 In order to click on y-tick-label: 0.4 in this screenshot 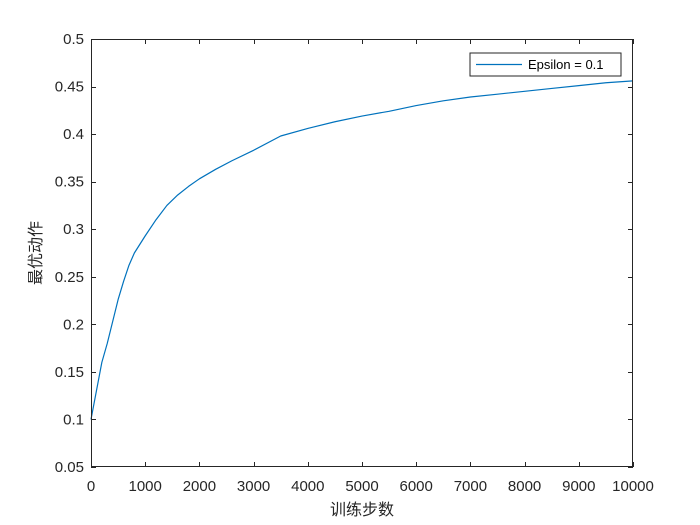, I will do `click(73, 134)`.